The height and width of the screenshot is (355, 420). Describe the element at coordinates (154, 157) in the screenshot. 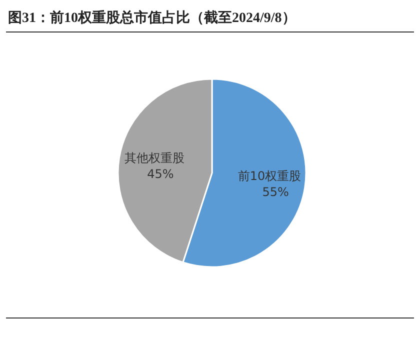

I see `slice-label: 其他权重股` at that location.